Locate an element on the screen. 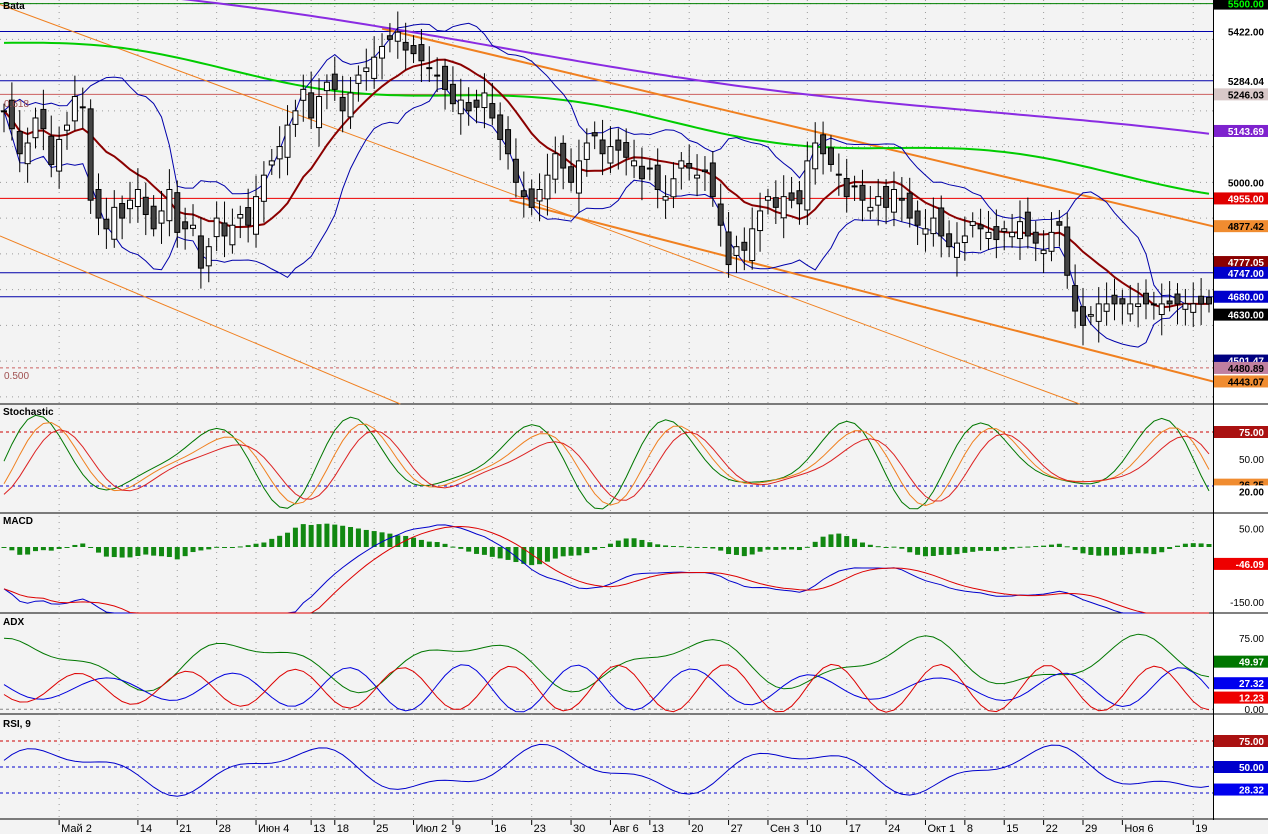  price-tag: 5500.00 is located at coordinates (1246, 5).